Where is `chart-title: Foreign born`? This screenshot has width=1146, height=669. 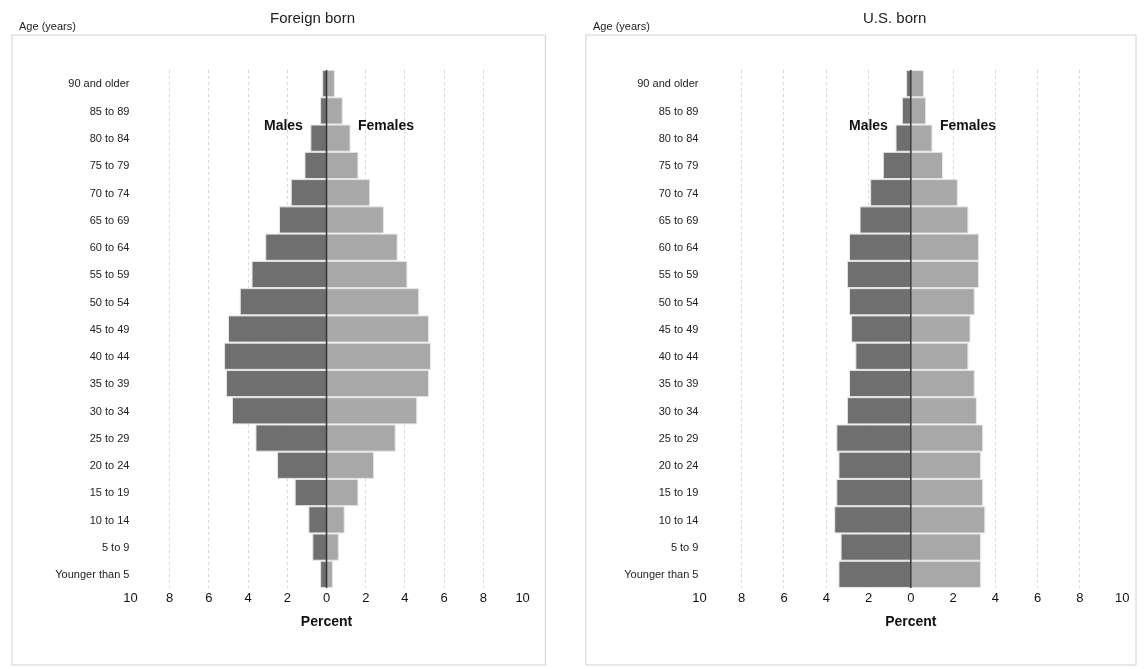
chart-title: Foreign born is located at coordinates (313, 17).